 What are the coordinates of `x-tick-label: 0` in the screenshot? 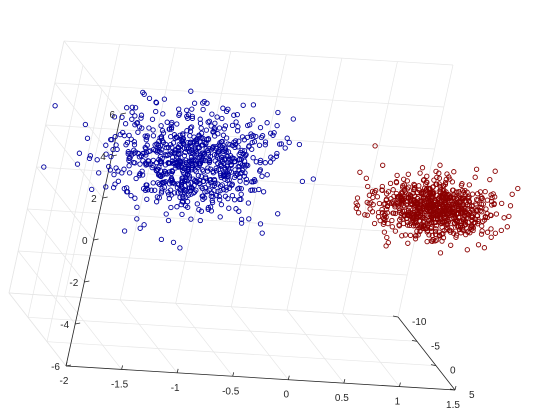 It's located at (287, 395).